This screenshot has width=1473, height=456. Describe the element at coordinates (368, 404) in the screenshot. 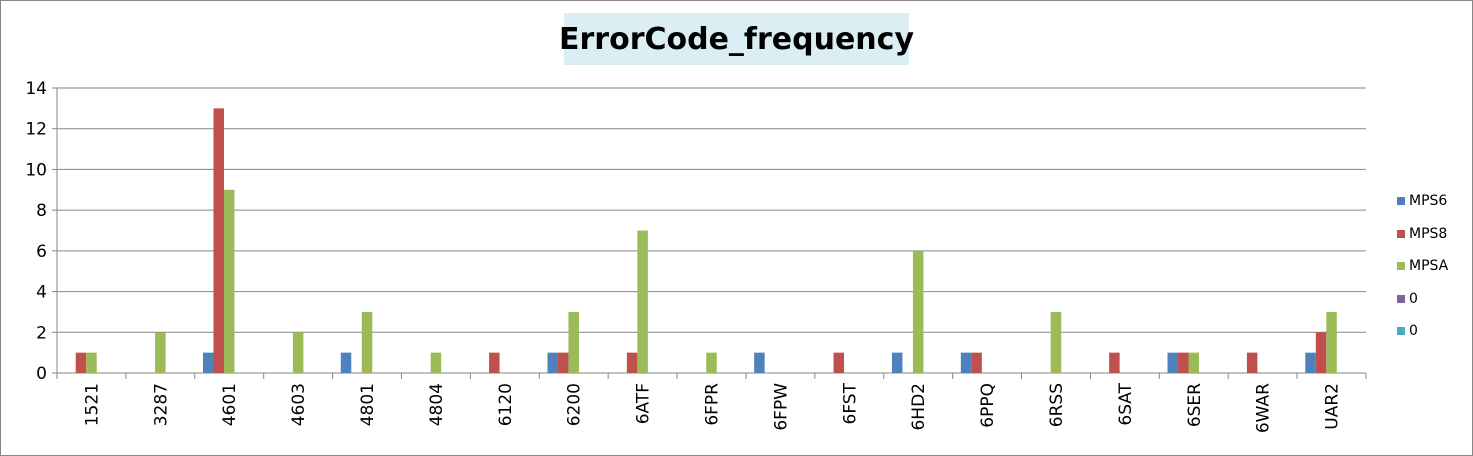

I see `x-tick-label: 4801` at that location.